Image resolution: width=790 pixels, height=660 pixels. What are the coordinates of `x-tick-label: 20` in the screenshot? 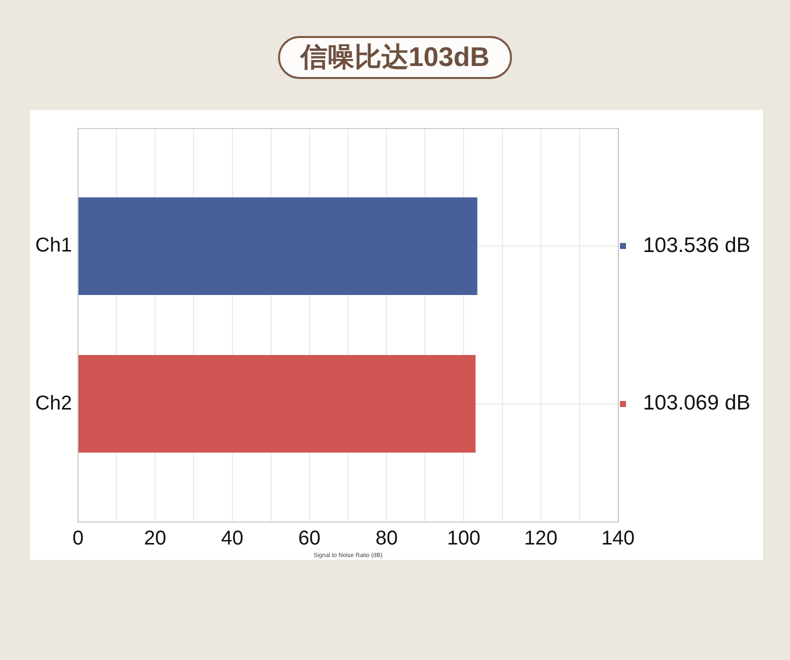 It's located at (155, 539).